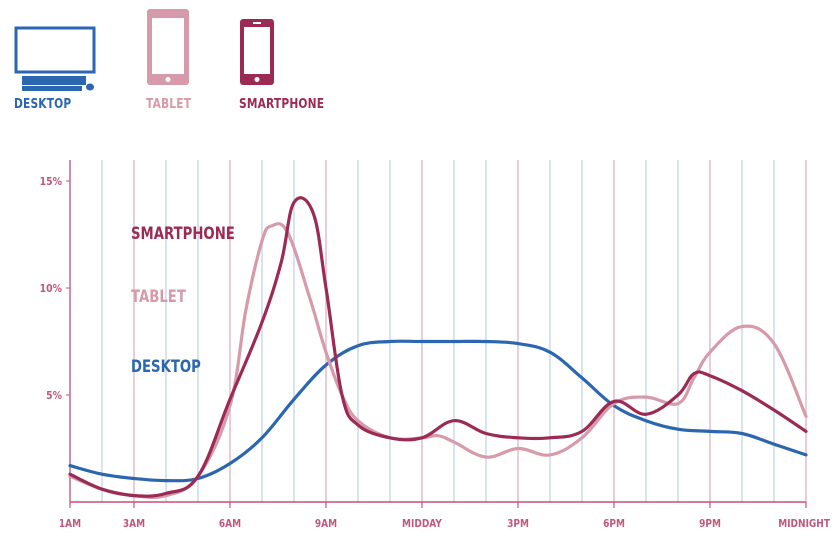 Image resolution: width=840 pixels, height=540 pixels. Describe the element at coordinates (54, 396) in the screenshot. I see `y-tick-label: 5%` at that location.